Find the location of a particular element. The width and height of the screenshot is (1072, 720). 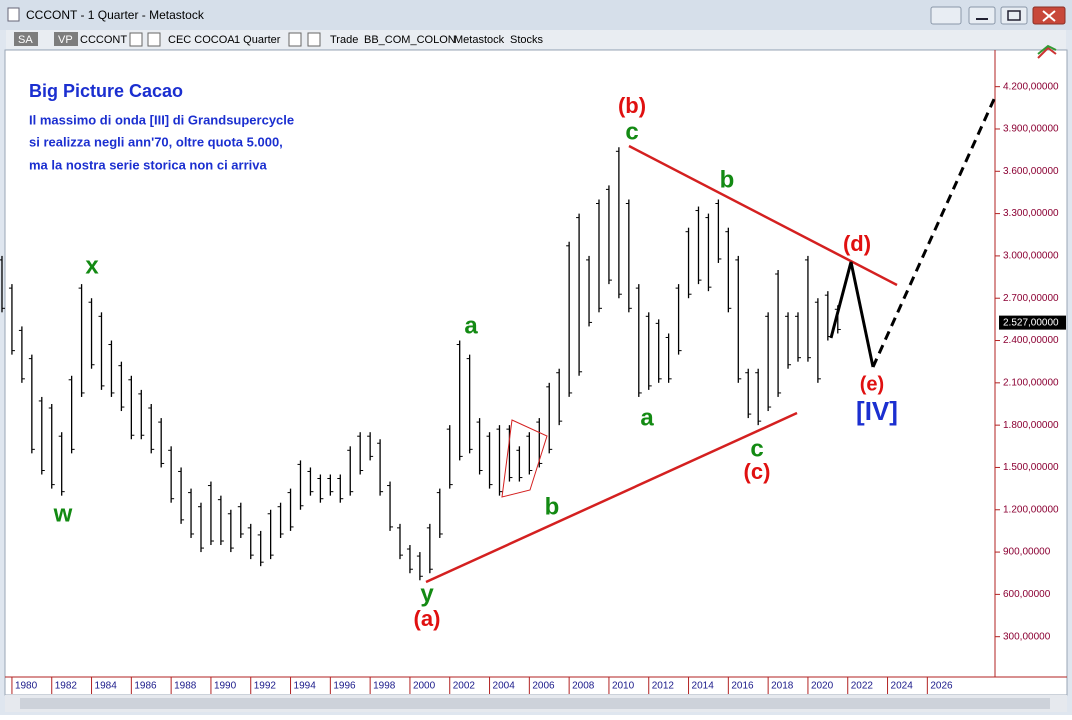

toolbar-item: VP is located at coordinates (65, 40).